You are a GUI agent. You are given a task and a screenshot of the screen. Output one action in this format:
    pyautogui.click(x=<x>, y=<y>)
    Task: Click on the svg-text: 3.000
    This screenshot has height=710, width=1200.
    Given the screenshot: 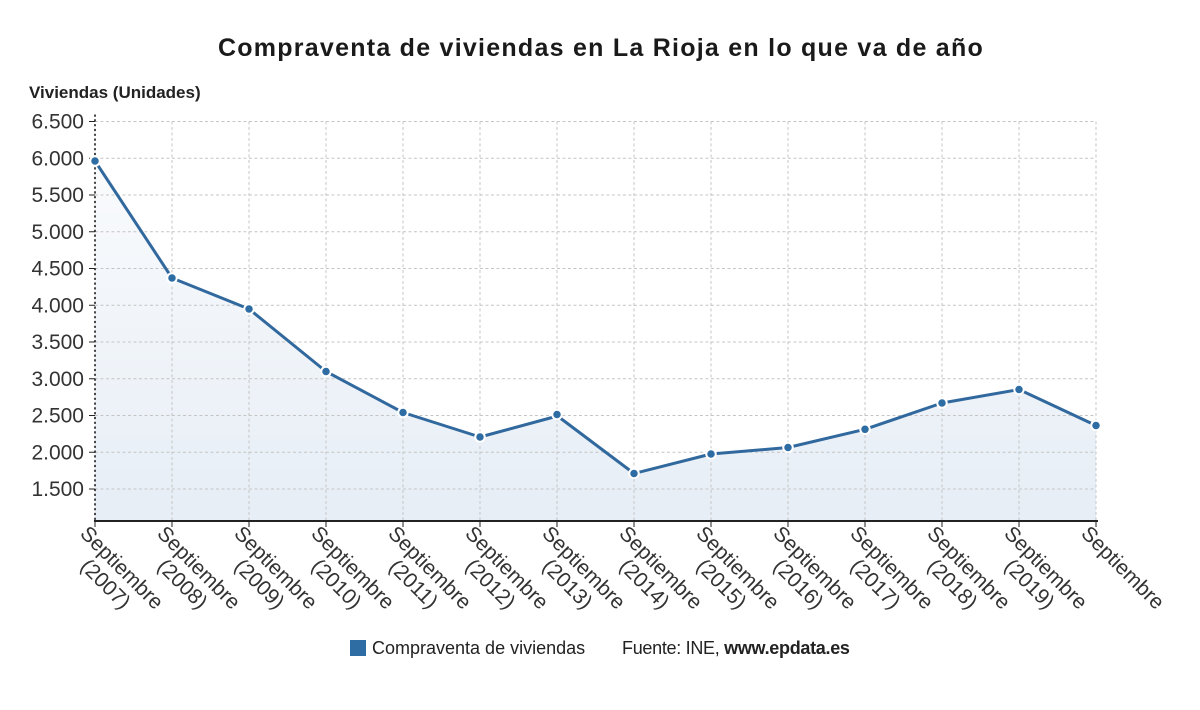 What is the action you would take?
    pyautogui.click(x=57, y=379)
    